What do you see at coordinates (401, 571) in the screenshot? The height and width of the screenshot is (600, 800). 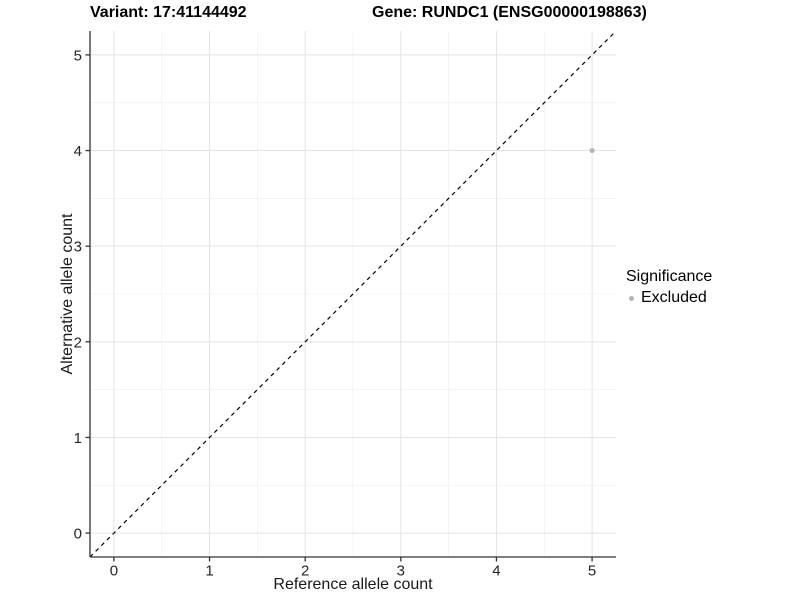 I see `x-tick-label: 3` at bounding box center [401, 571].